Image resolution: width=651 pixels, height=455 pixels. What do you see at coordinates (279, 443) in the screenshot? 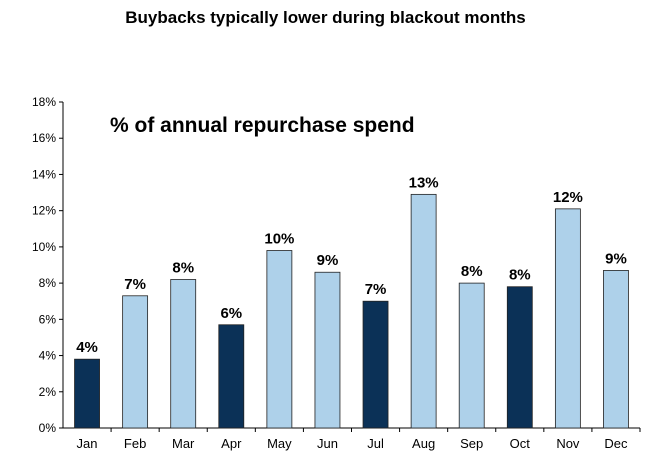
I see `x-tick-label-may: May` at bounding box center [279, 443].